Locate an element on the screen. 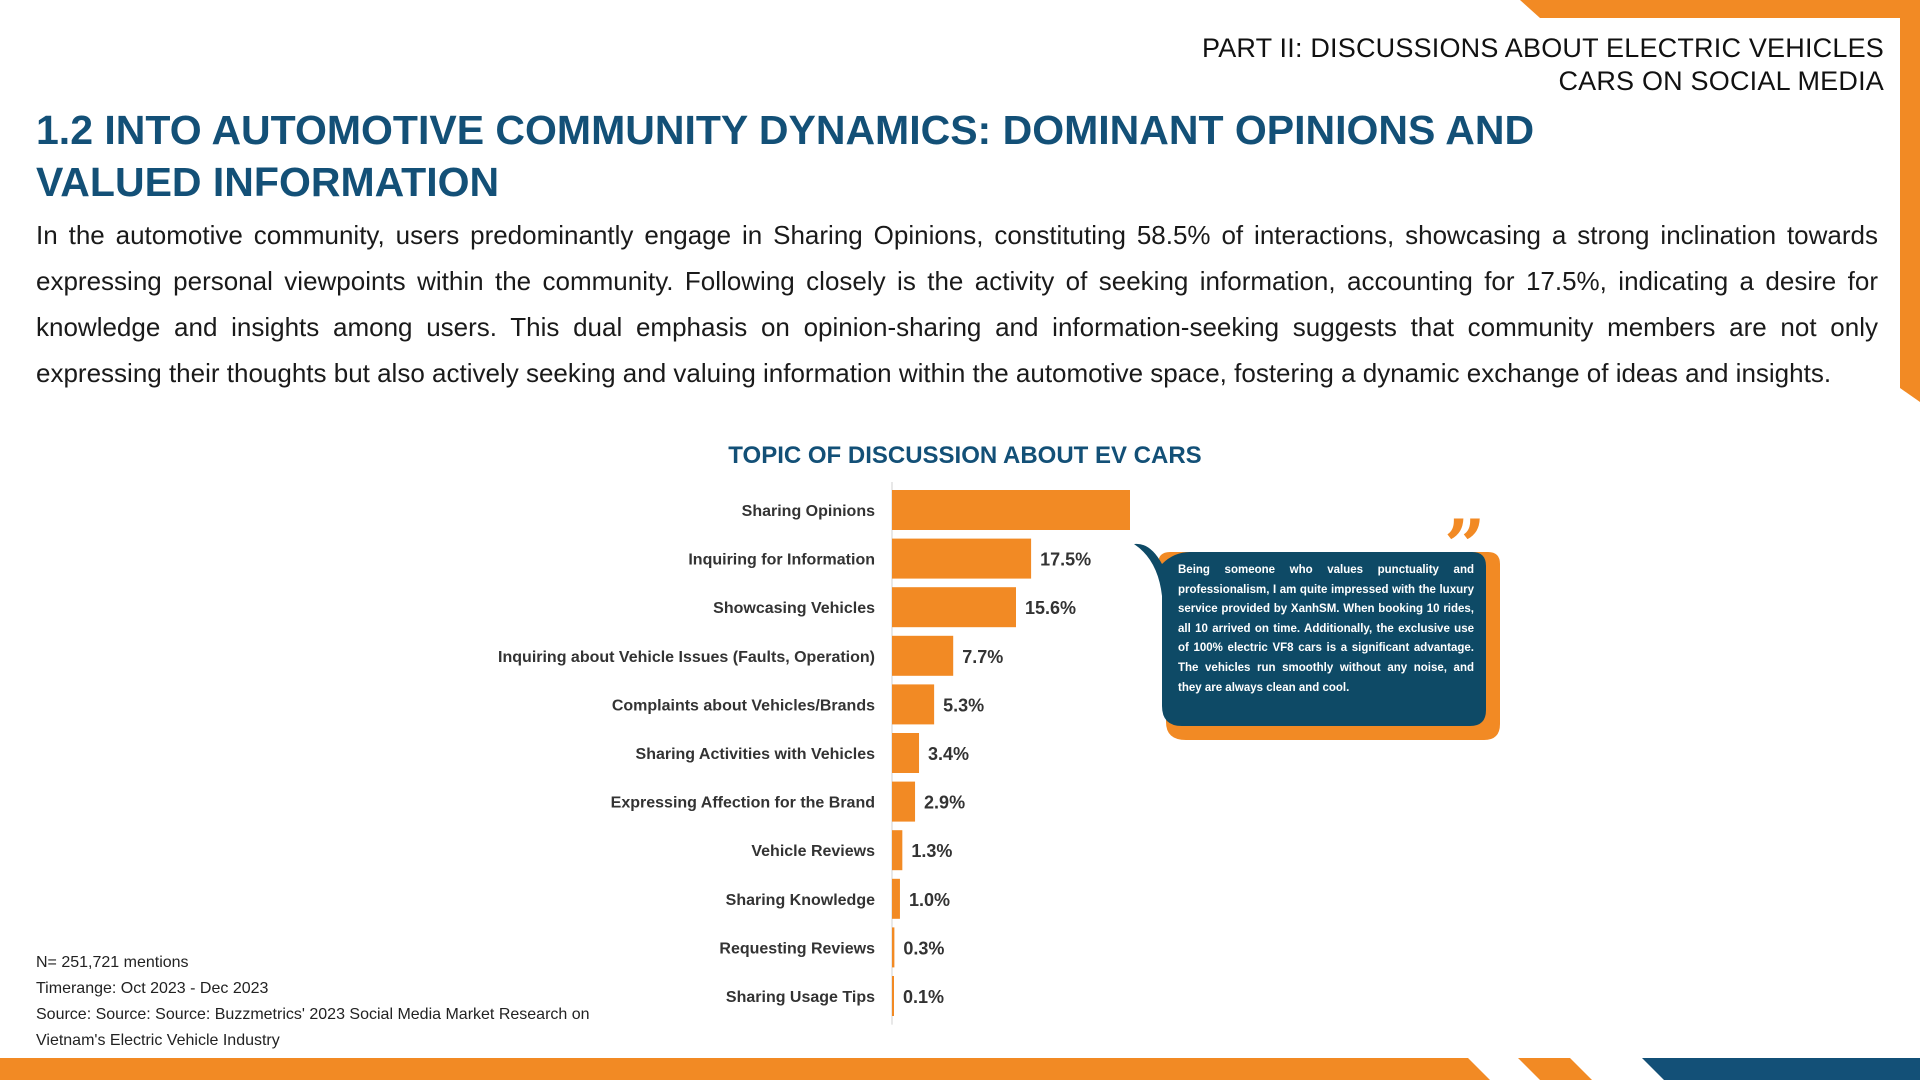 This screenshot has height=1080, width=1920. top-right-corner-decoration is located at coordinates (1720, 201).